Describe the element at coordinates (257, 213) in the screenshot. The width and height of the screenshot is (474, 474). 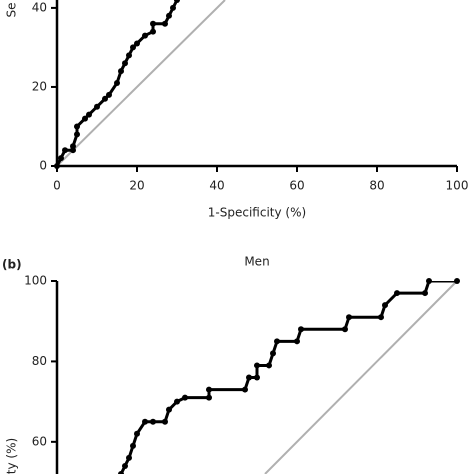
I see `x-axis-label: 1-Specificity (%)` at that location.